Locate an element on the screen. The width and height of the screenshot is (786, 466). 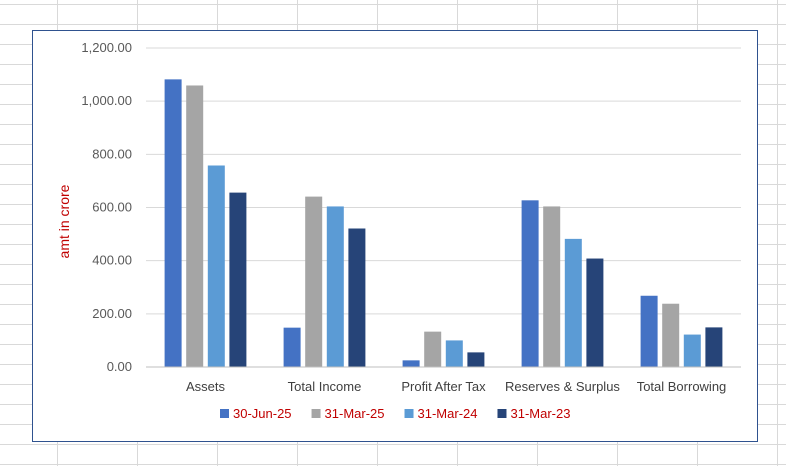
legend-label: 31-Mar-25 is located at coordinates (355, 413).